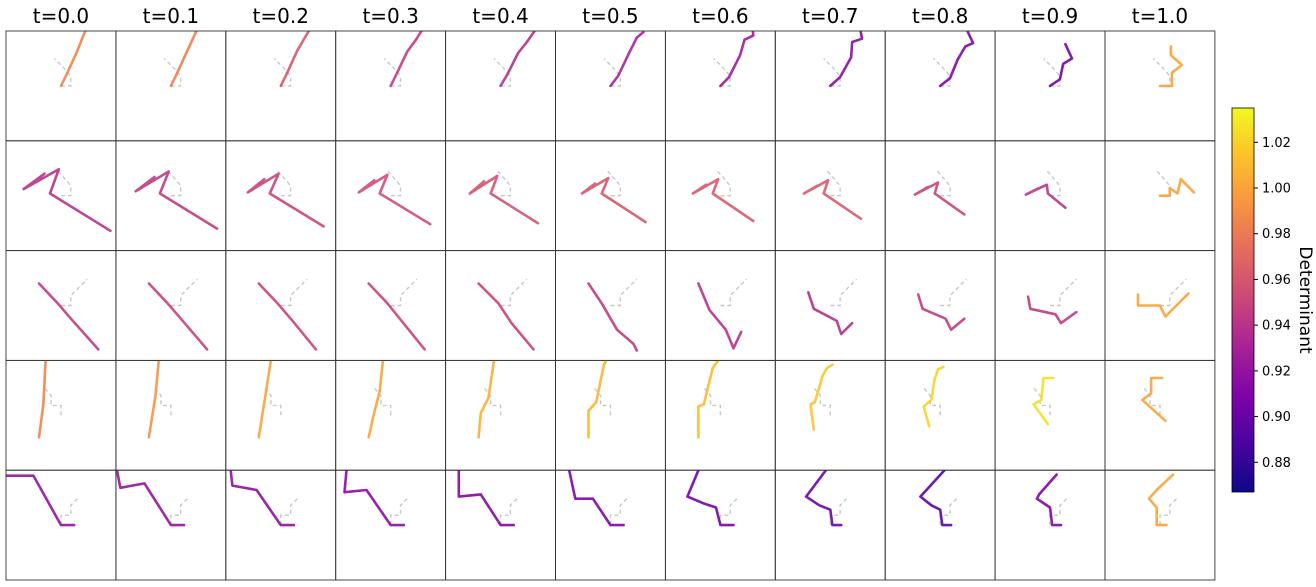  I want to click on subplot-r3-c2, so click(178, 314).